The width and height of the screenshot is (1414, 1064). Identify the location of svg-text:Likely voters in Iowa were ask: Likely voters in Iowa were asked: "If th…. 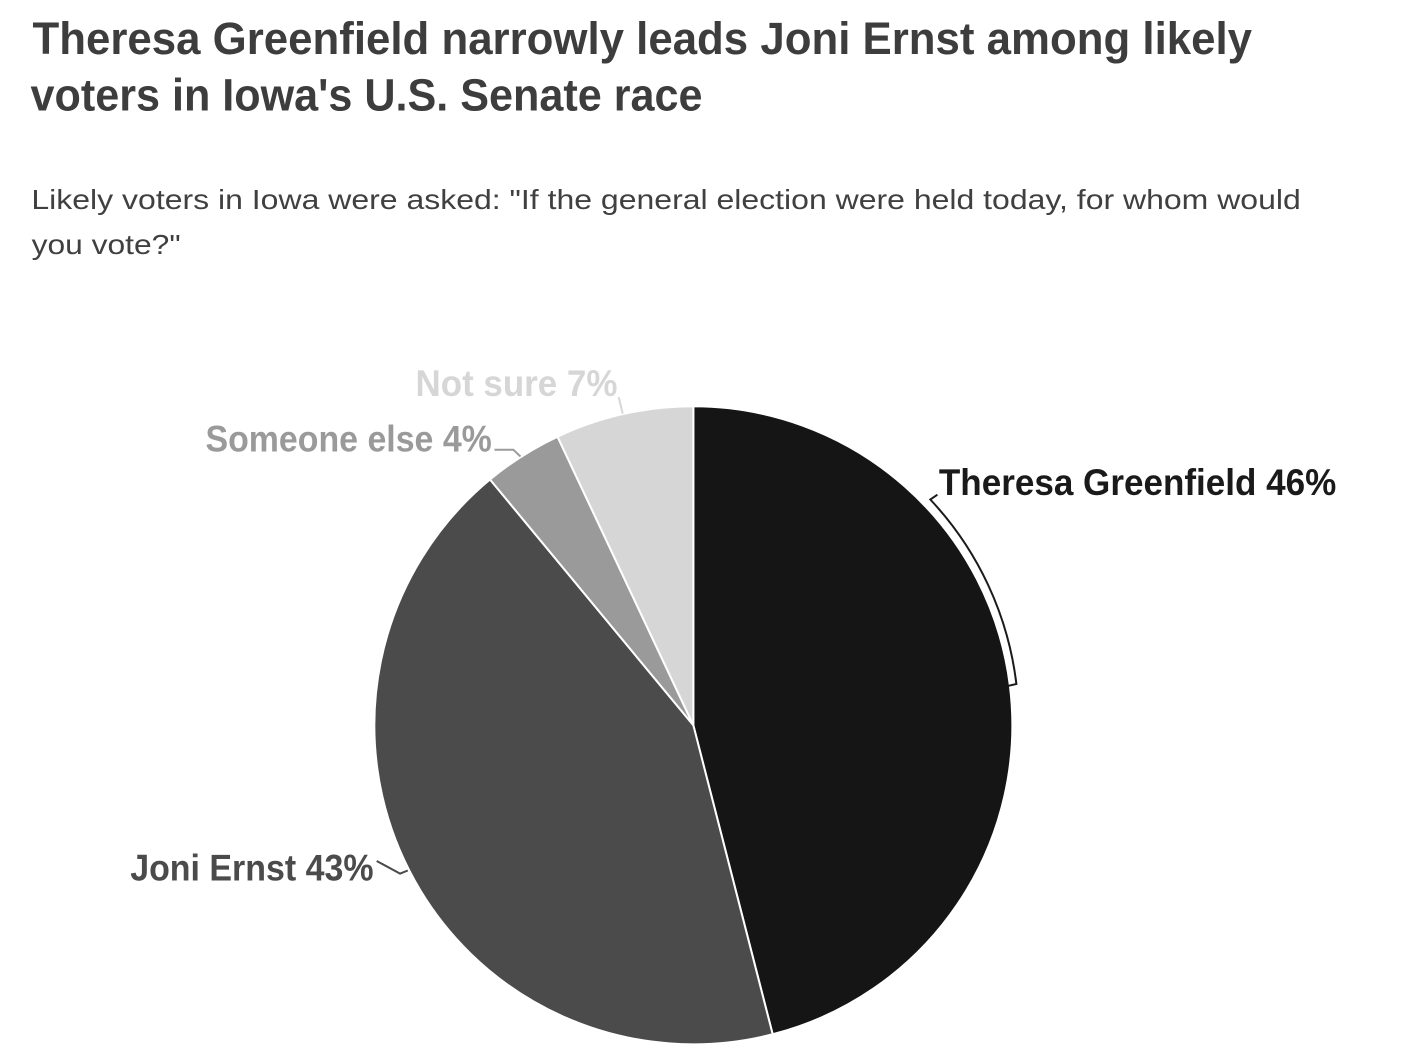
(665, 199).